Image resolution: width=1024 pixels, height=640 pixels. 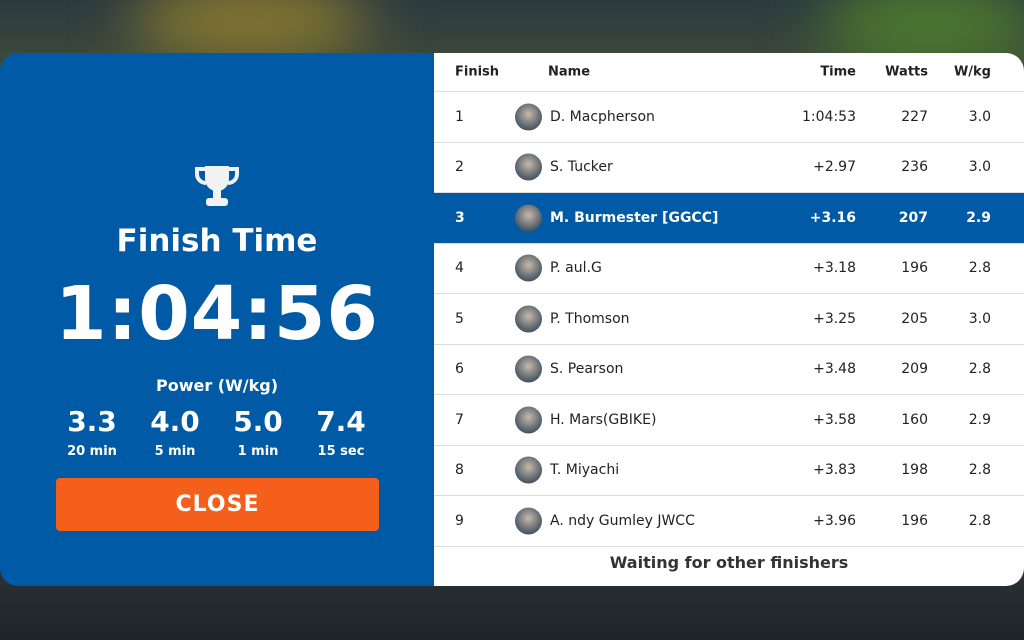 I want to click on power-stat: 4.0 5 min, so click(x=175, y=432).